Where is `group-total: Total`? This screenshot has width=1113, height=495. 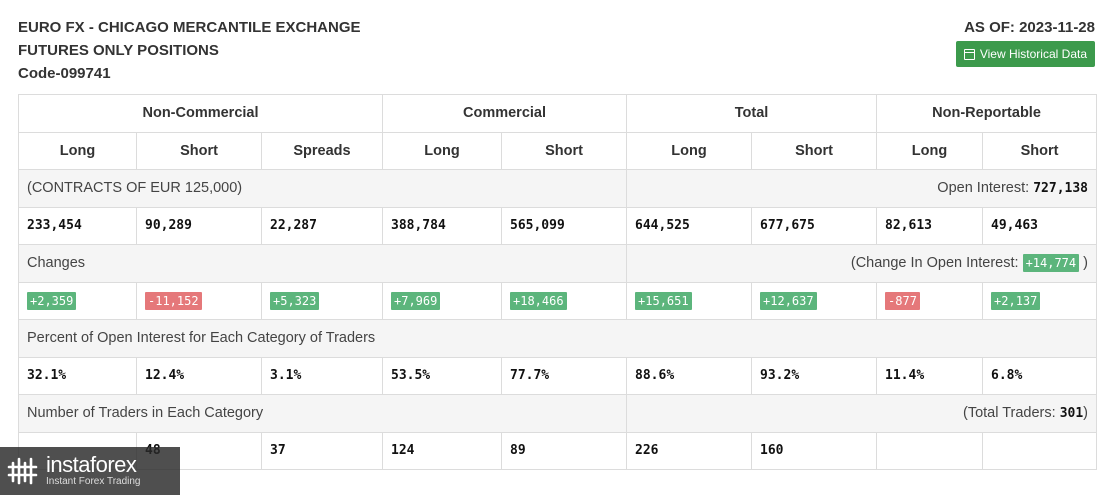 group-total: Total is located at coordinates (752, 113).